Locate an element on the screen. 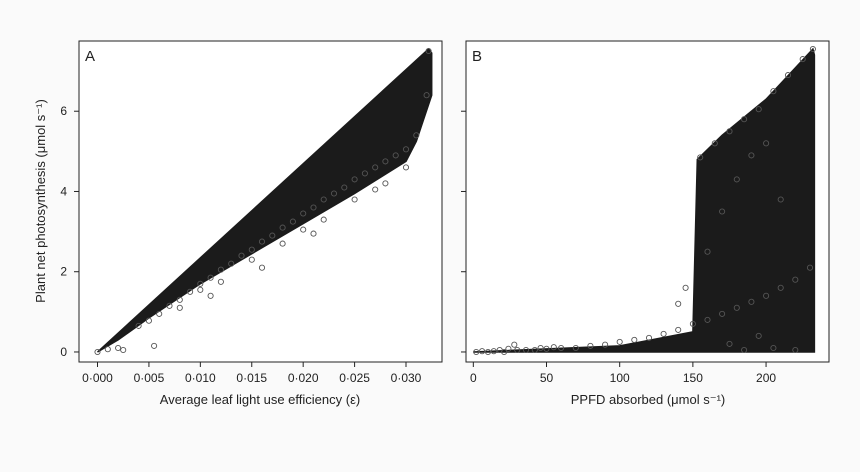 The width and height of the screenshot is (860, 472). panel-b-x-tick-label-2: 100 is located at coordinates (620, 378).